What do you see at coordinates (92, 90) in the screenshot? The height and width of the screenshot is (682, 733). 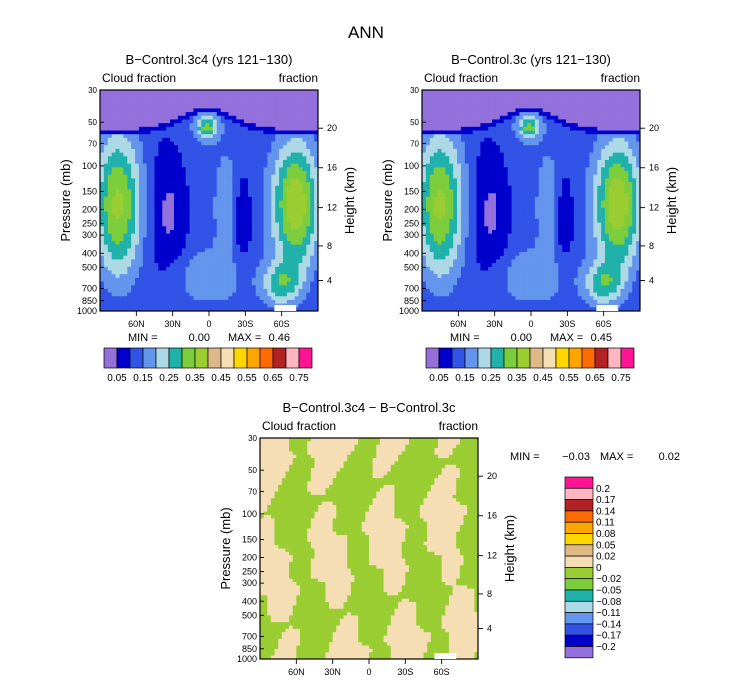 I see `pressure-tick-label: 30` at bounding box center [92, 90].